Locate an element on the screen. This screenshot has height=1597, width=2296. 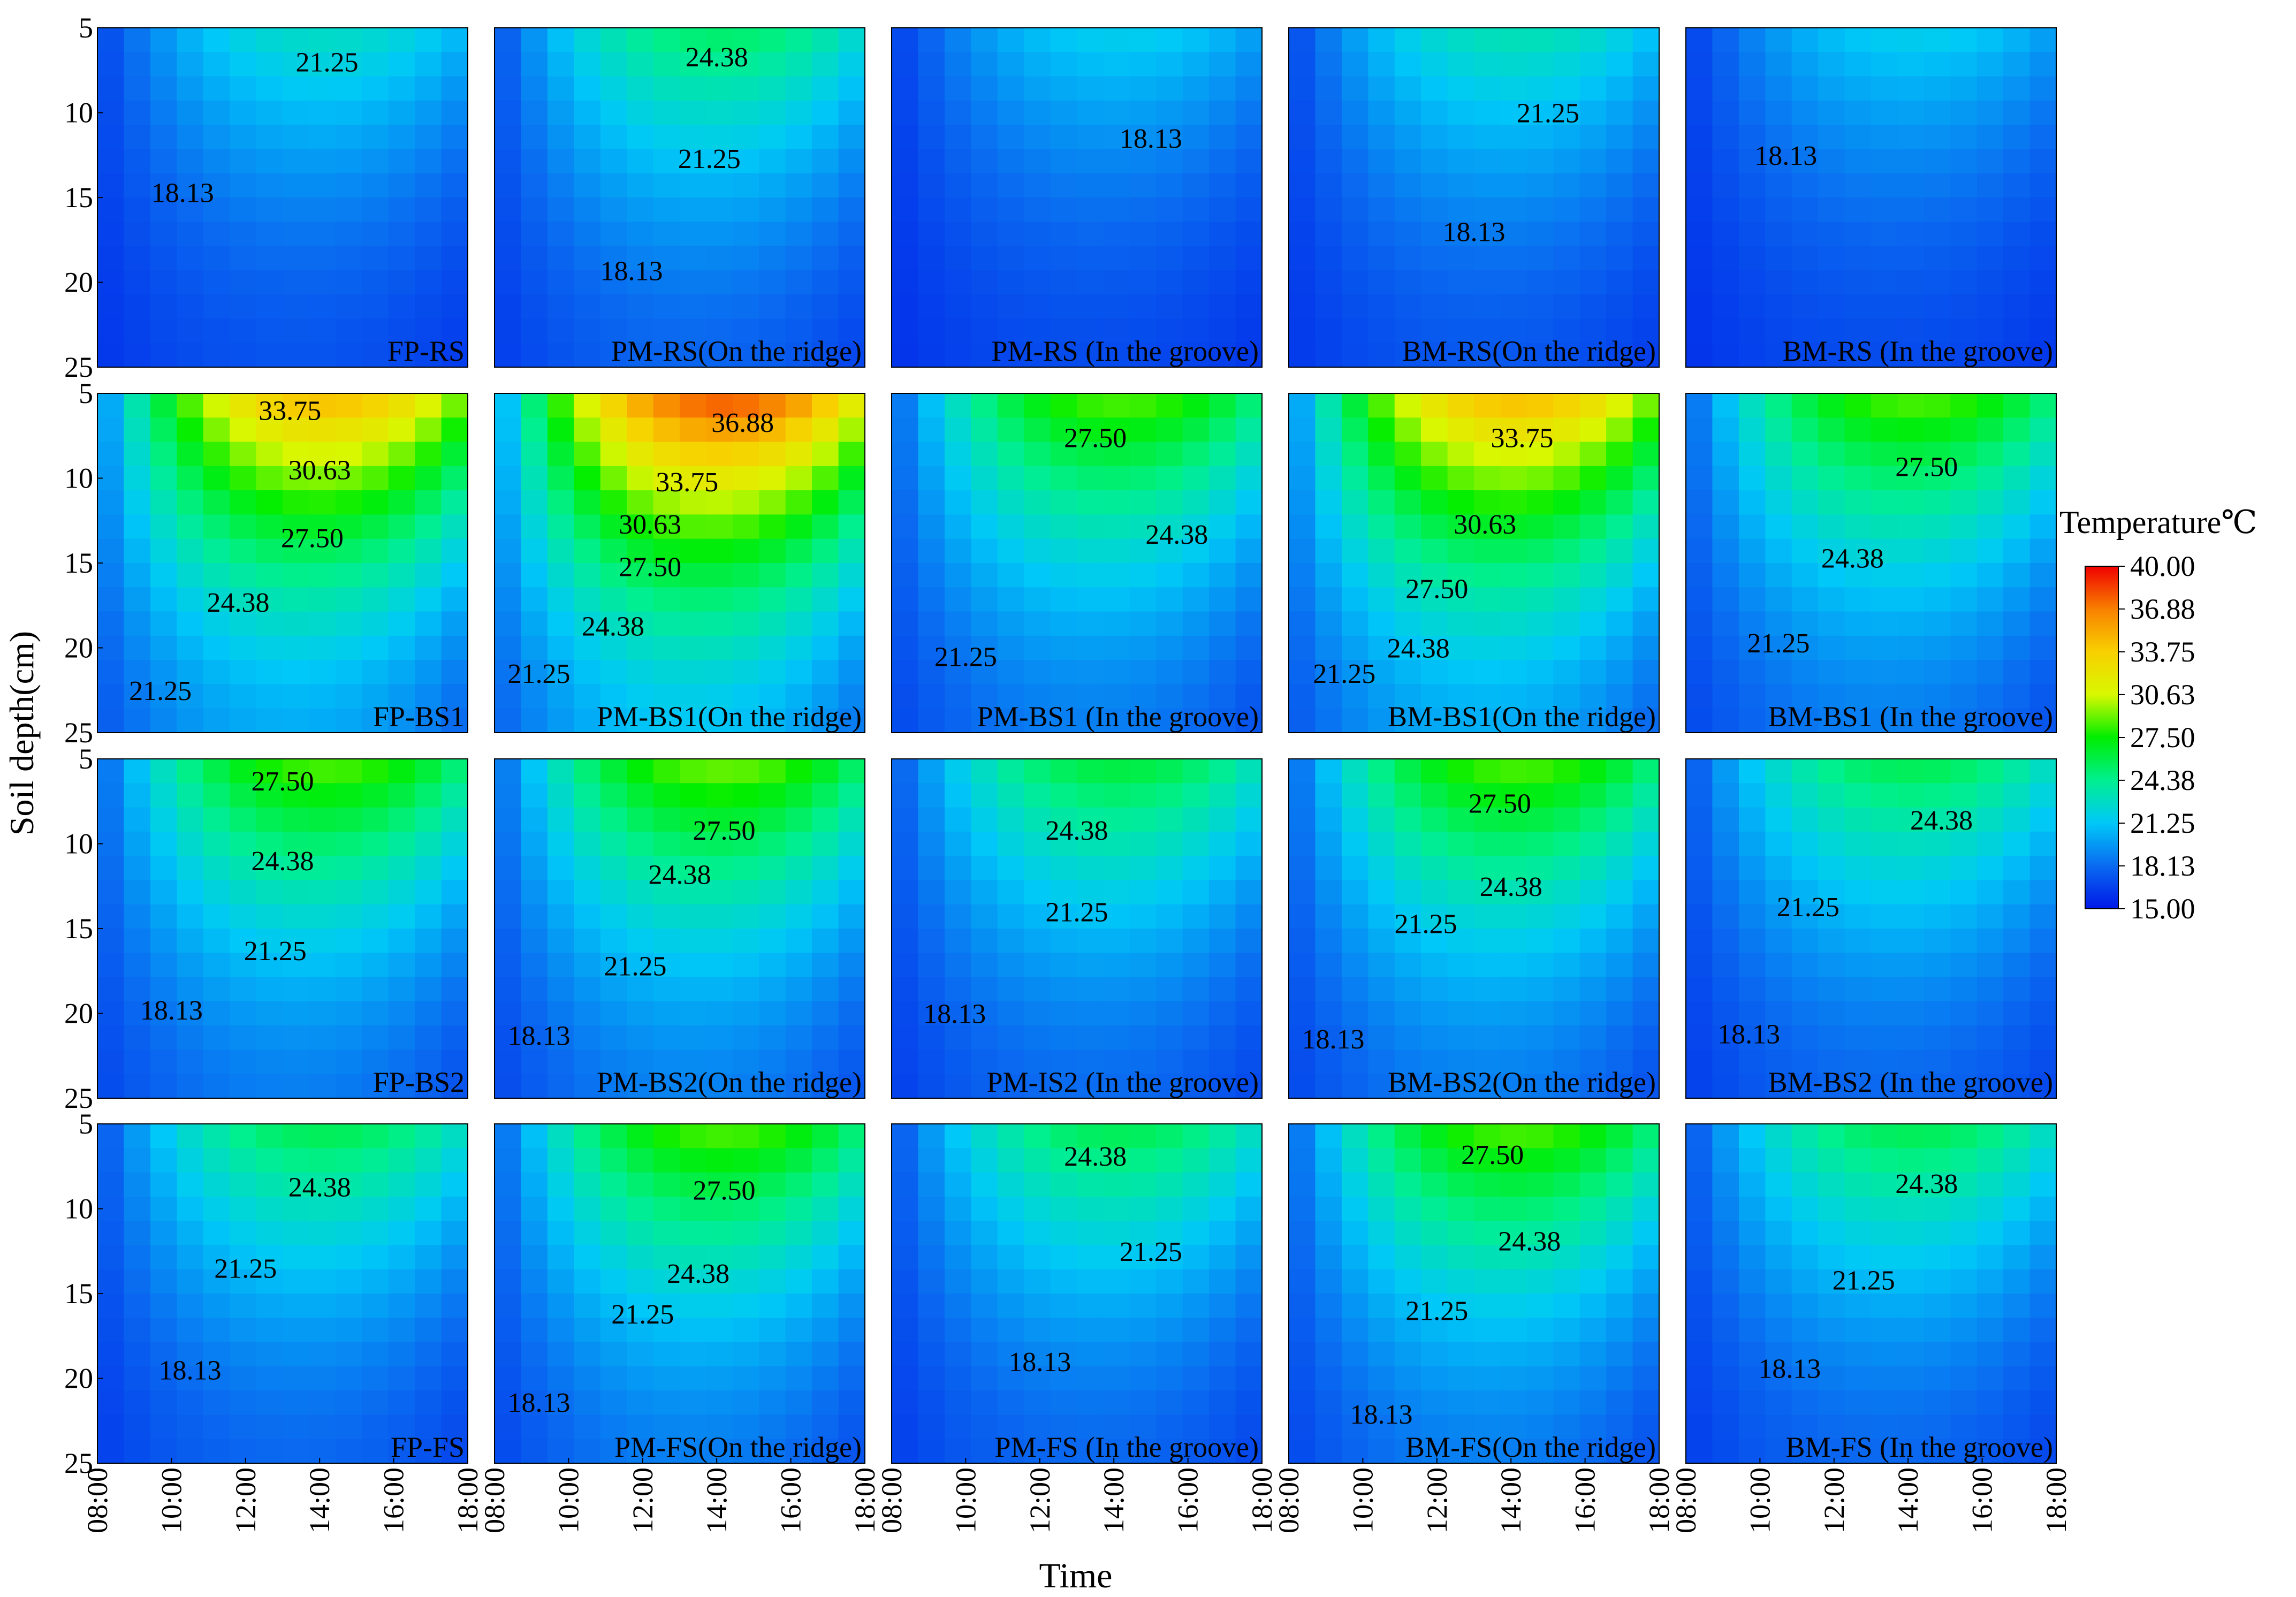
colorbar-tick-label: 27.50 is located at coordinates (2162, 738).